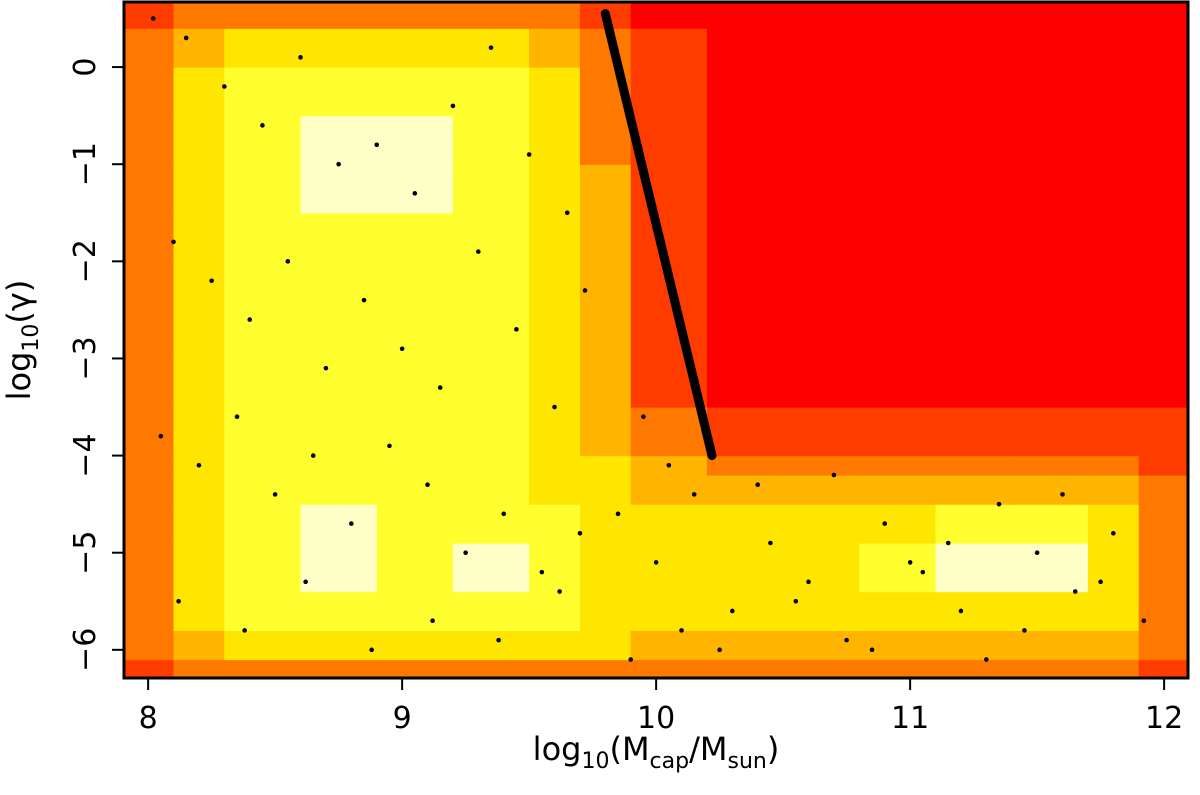 This screenshot has width=1200, height=795. I want to click on trend-line, so click(658, 235).